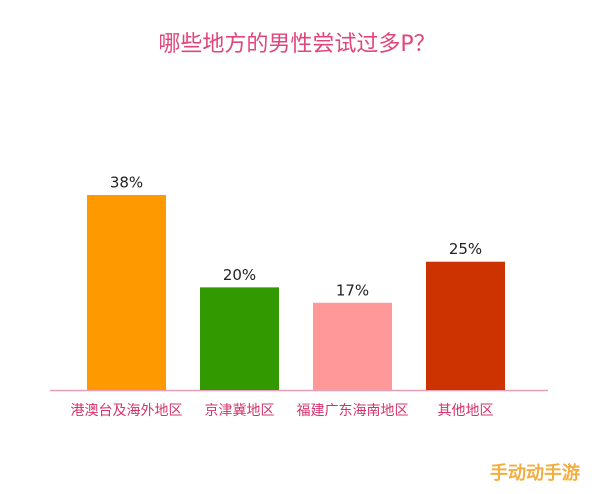  I want to click on x-tick-label: 京津冀地区, so click(240, 411).